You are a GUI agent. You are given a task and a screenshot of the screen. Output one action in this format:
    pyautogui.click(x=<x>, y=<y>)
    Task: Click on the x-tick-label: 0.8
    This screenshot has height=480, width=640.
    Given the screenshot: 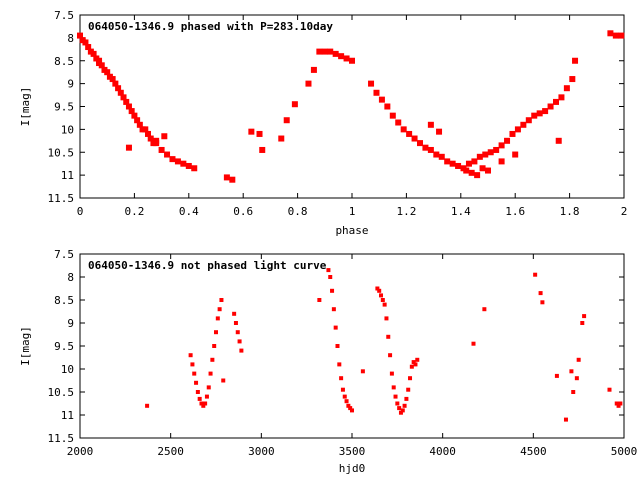 What is the action you would take?
    pyautogui.click(x=298, y=211)
    